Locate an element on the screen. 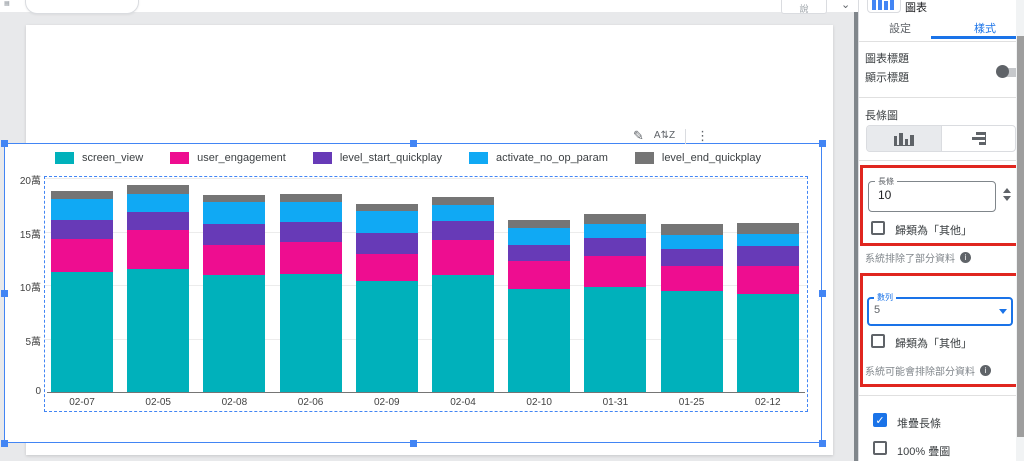 The image size is (1024, 461). bars-input-value: 10 is located at coordinates (885, 195).